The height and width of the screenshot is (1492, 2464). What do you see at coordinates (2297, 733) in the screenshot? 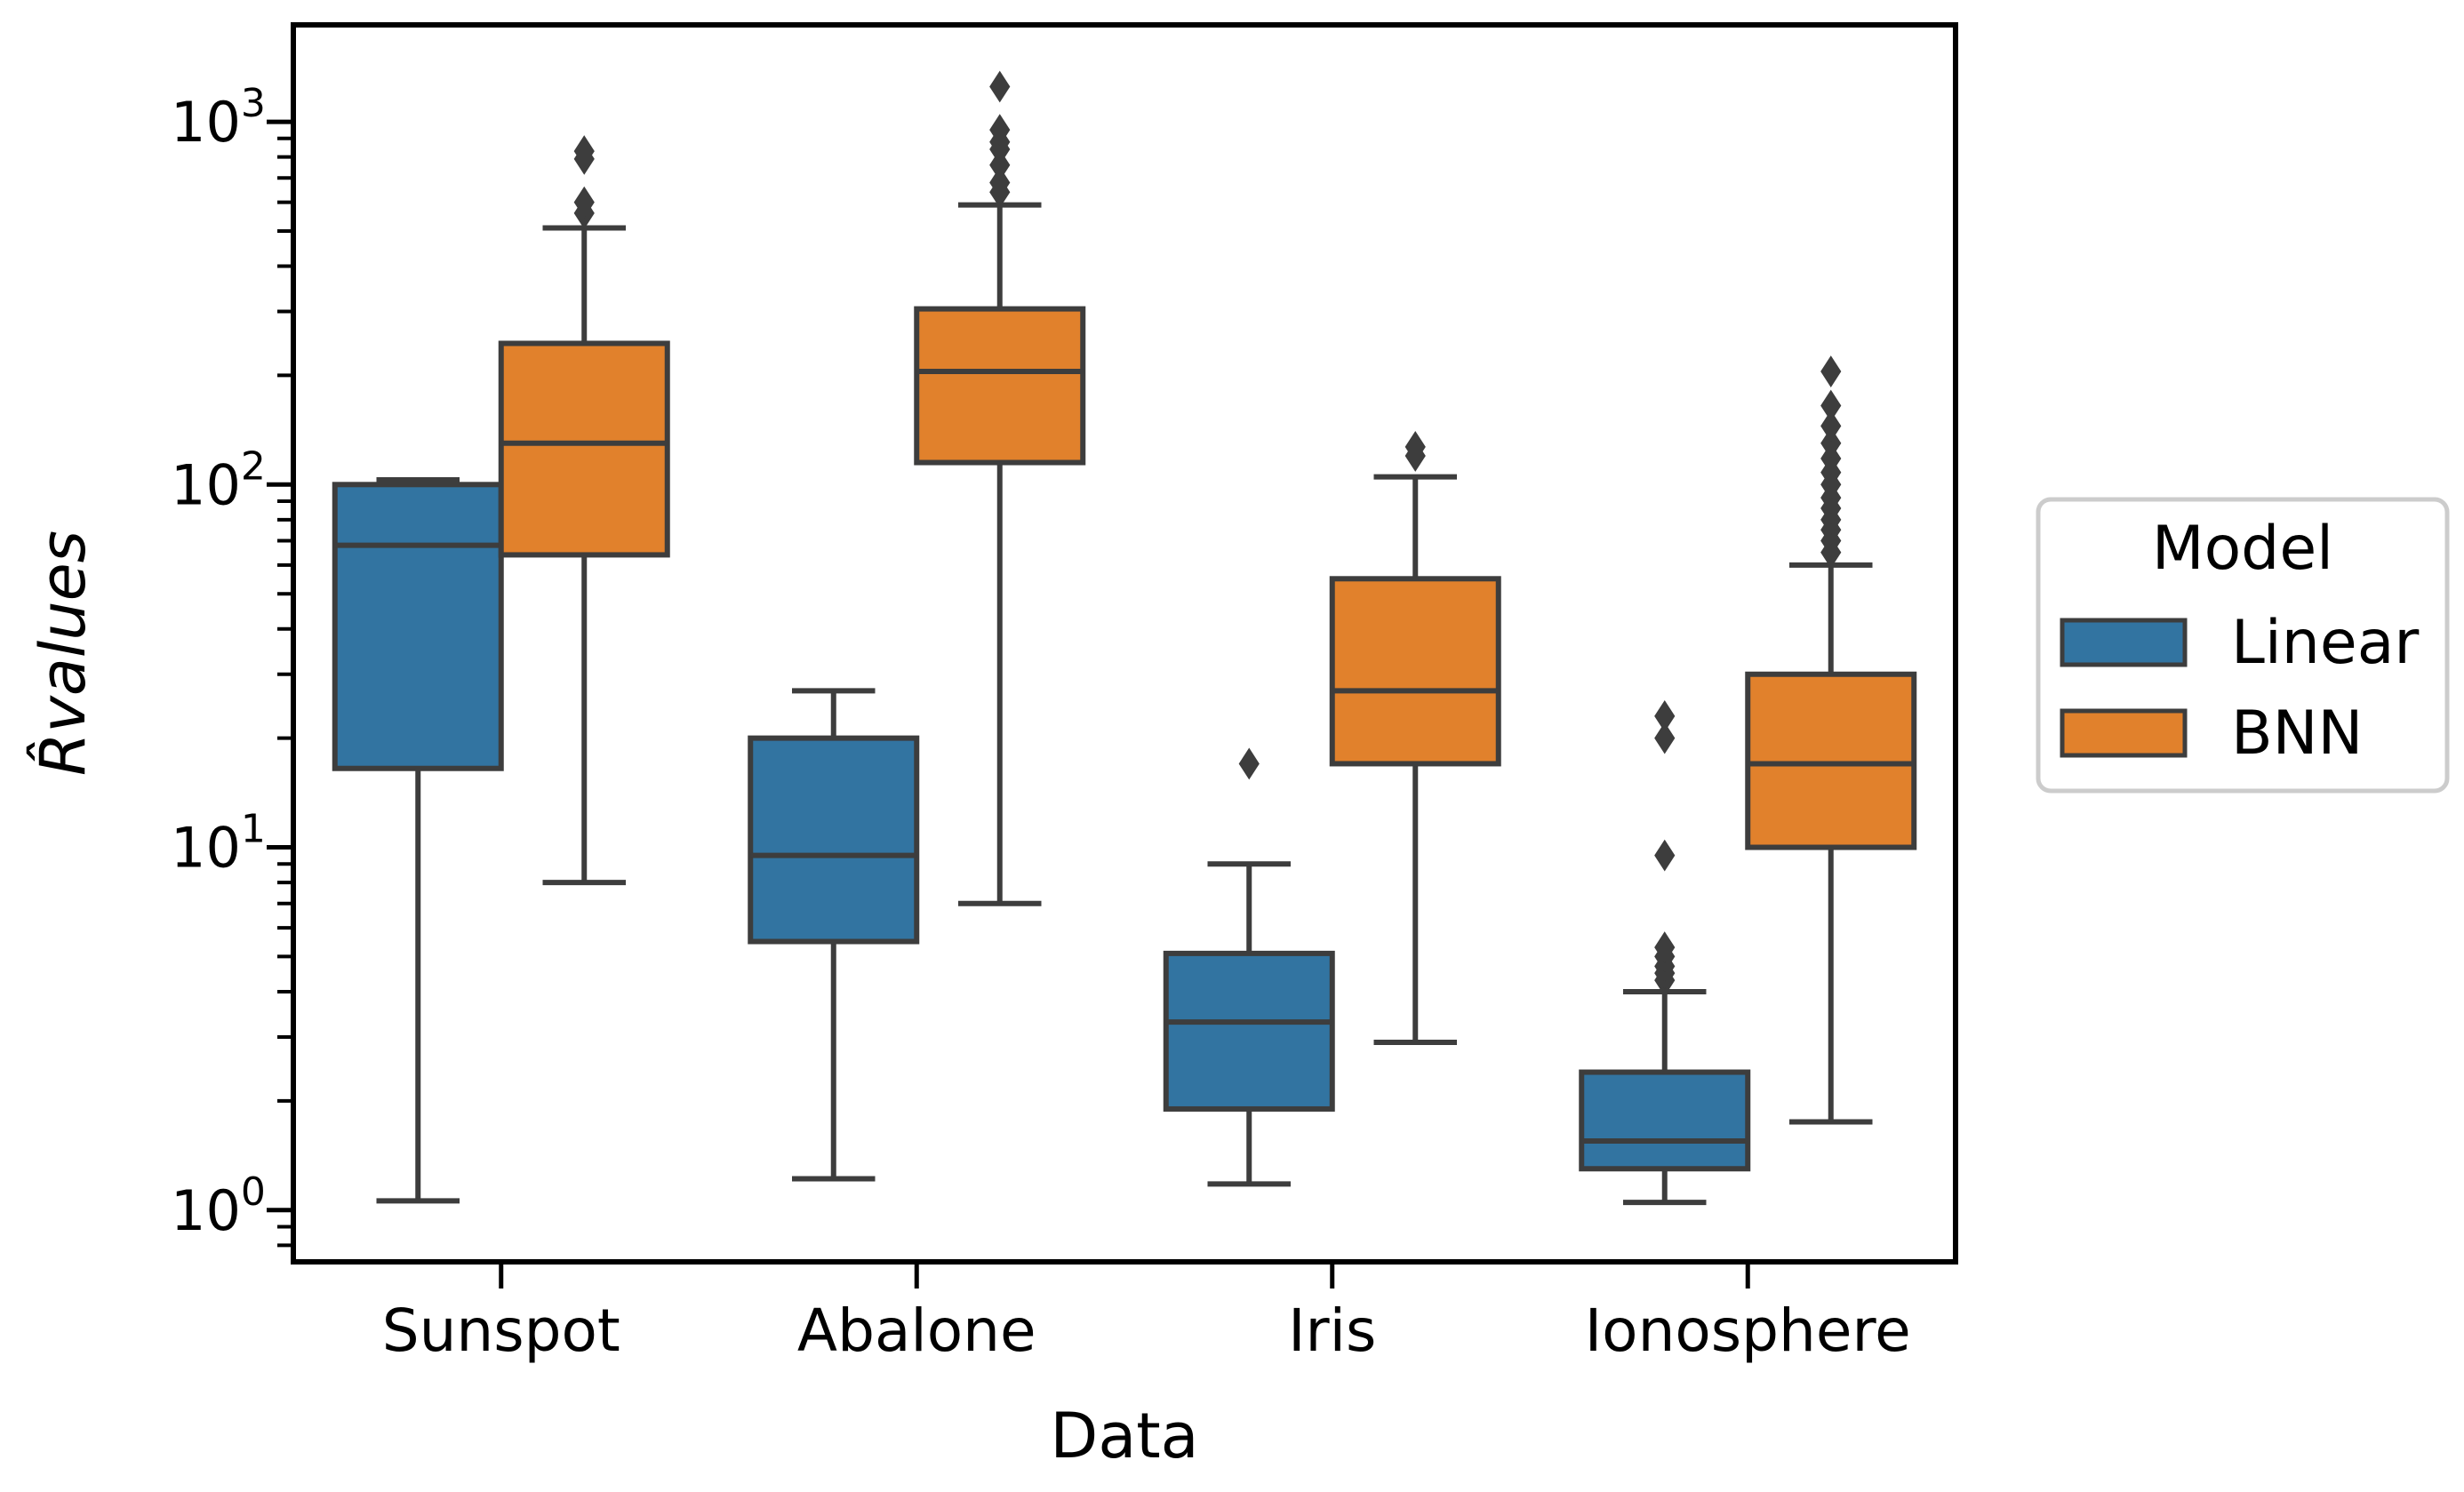
I see `legend-label-bnn: BNN` at bounding box center [2297, 733].